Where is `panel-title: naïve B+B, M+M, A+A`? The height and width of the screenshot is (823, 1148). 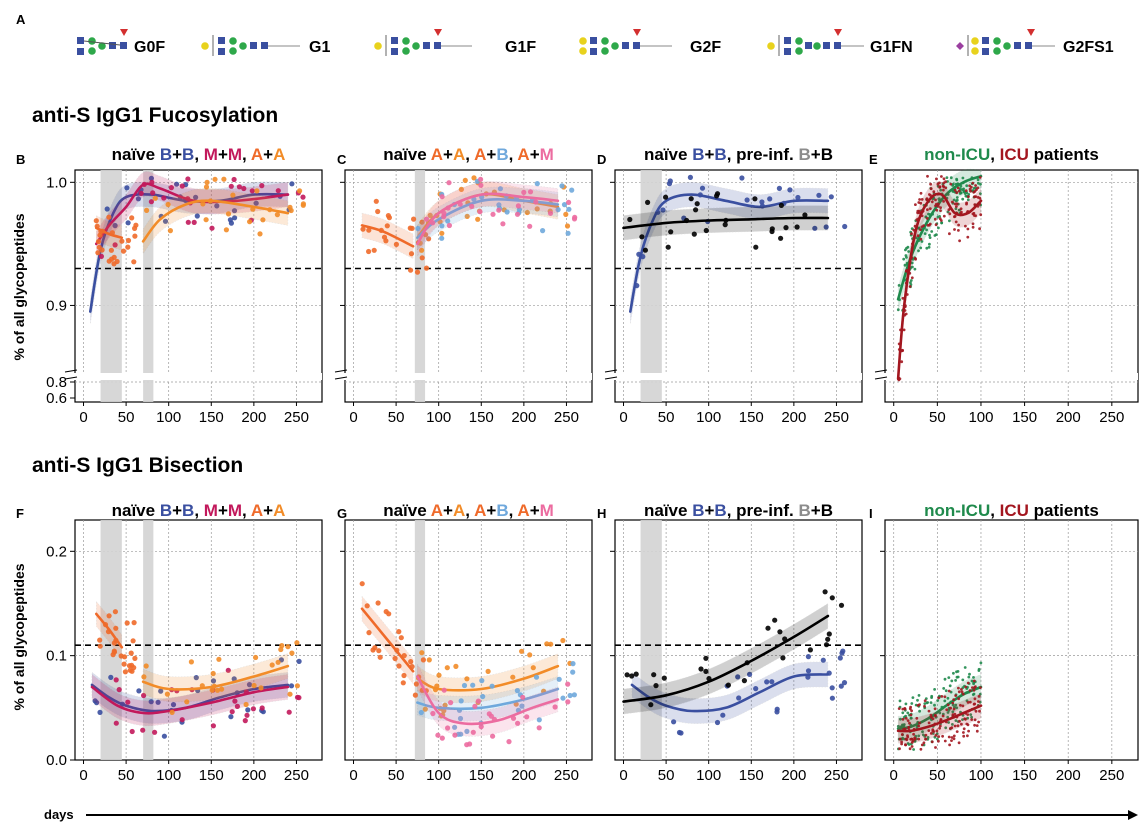
panel-title: naïve B+B, M+M, A+A is located at coordinates (199, 510).